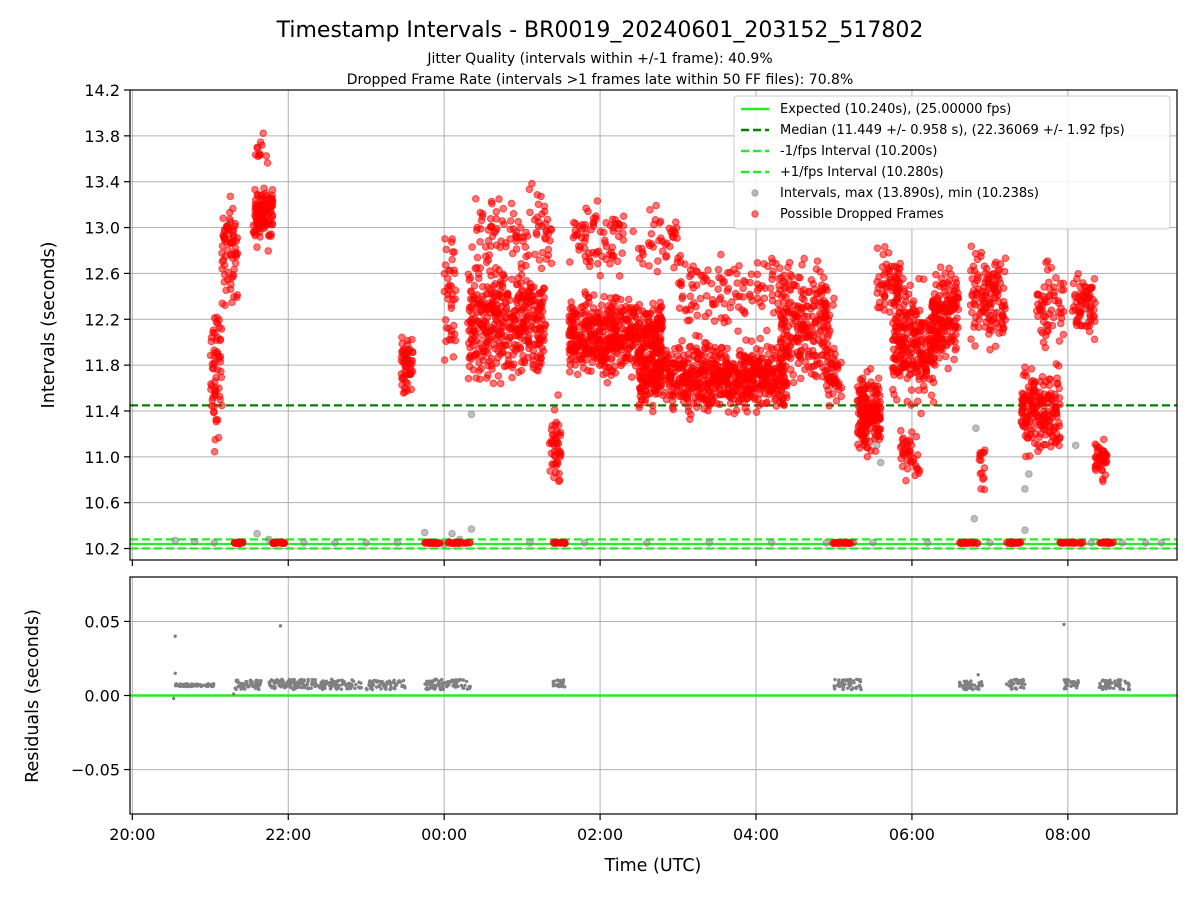 The height and width of the screenshot is (900, 1200). What do you see at coordinates (756, 834) in the screenshot?
I see `x-tick-label: 04:00` at bounding box center [756, 834].